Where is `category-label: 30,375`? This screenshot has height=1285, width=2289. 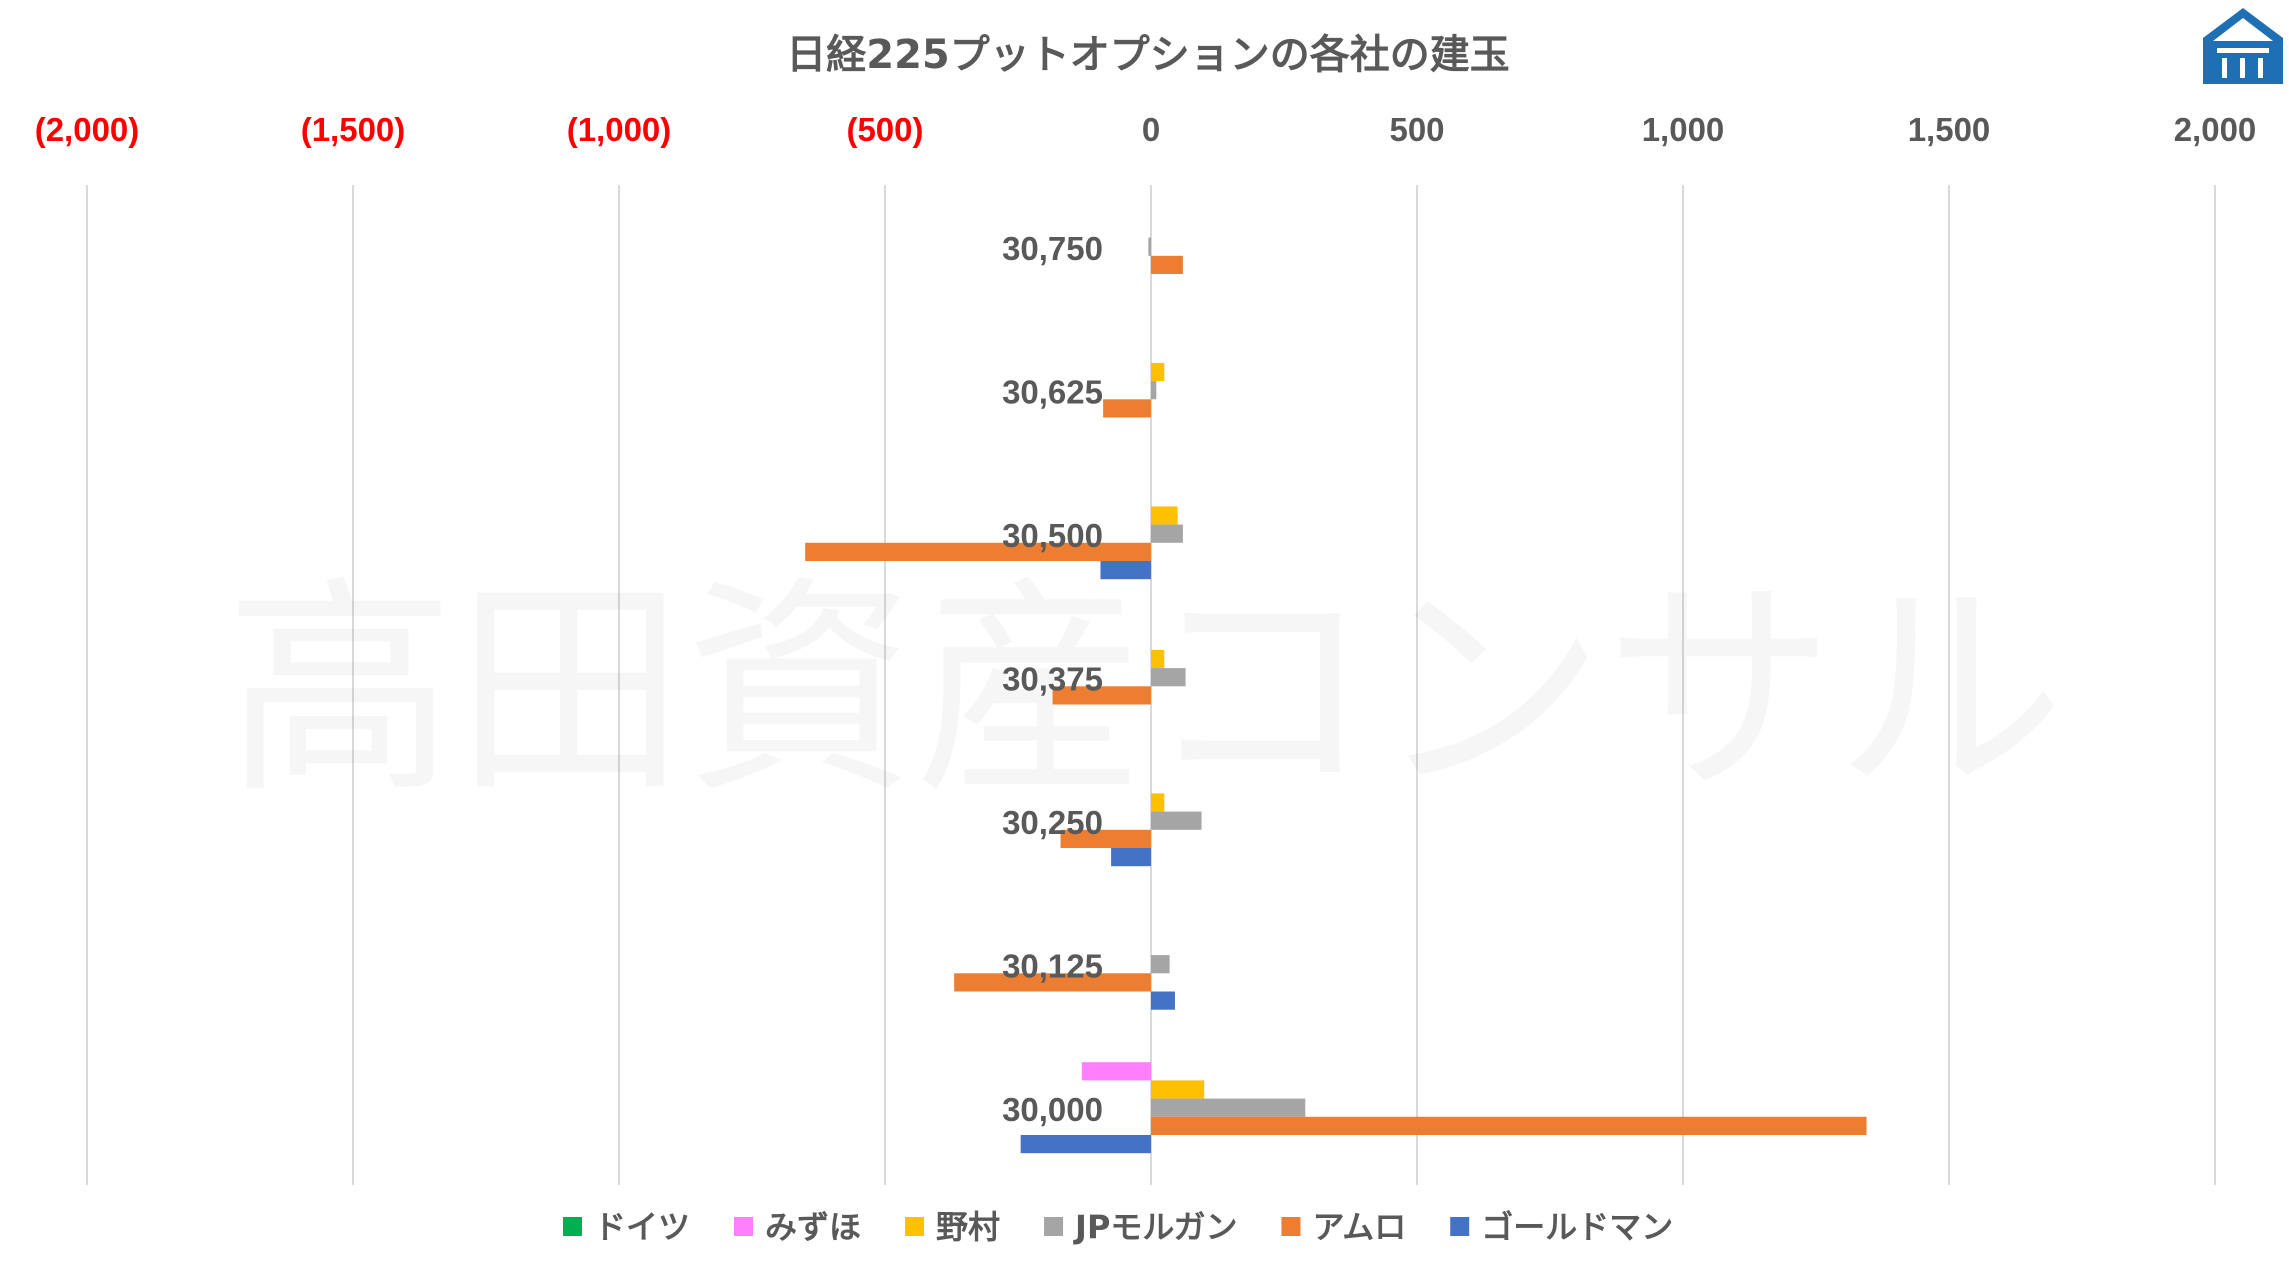
category-label: 30,375 is located at coordinates (1052, 679).